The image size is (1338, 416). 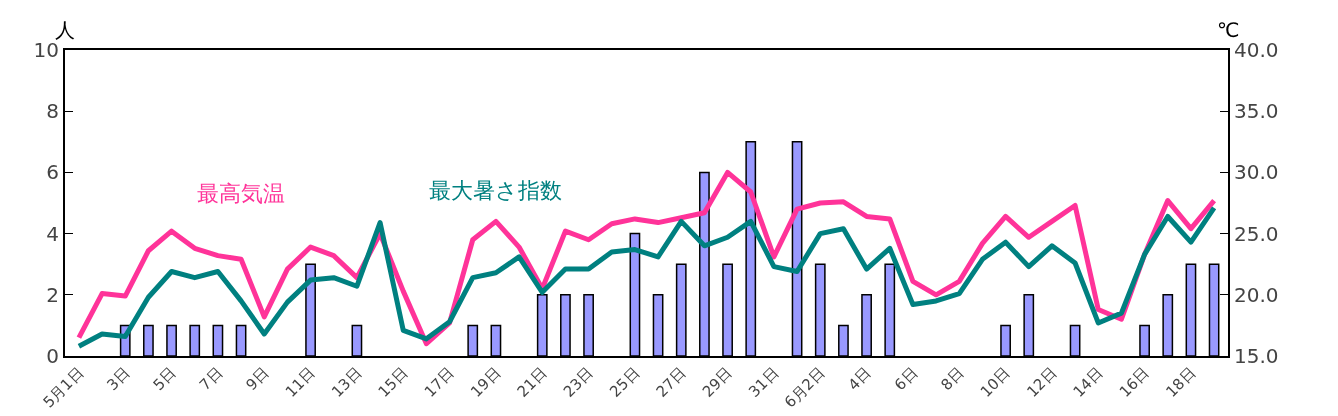 I want to click on x-tick-label: 23日, so click(x=578, y=382).